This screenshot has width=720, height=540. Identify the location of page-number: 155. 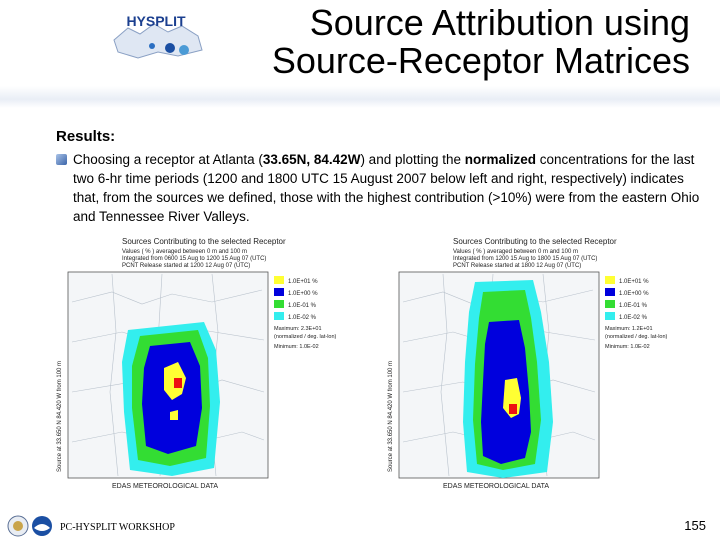
(695, 525).